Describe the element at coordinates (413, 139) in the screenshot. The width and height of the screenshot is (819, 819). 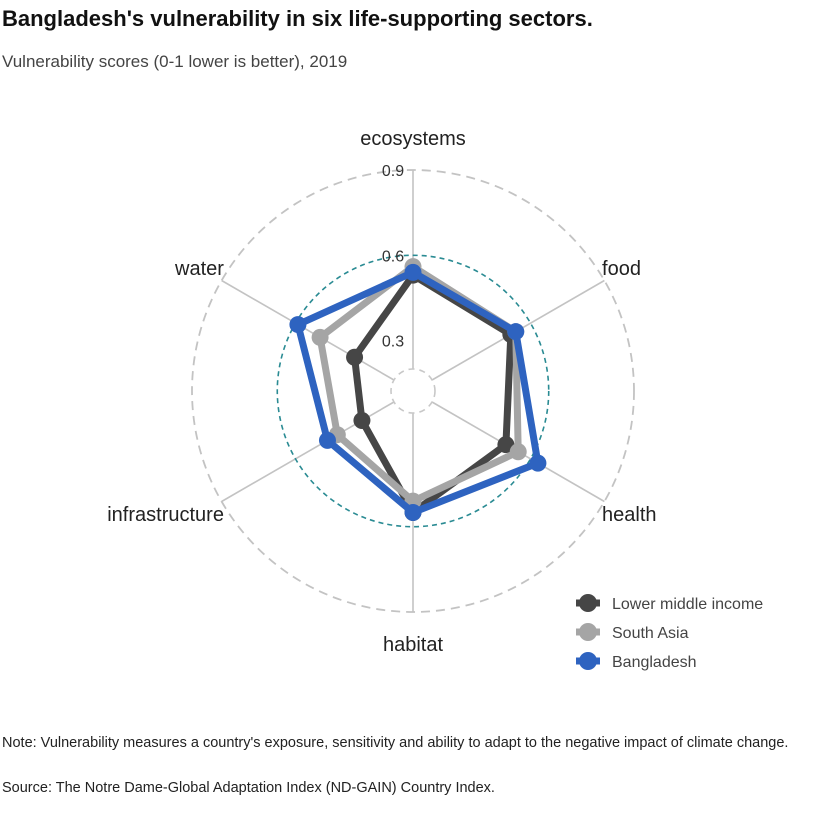
I see `axis-label-ecosystems: ecosystems` at that location.